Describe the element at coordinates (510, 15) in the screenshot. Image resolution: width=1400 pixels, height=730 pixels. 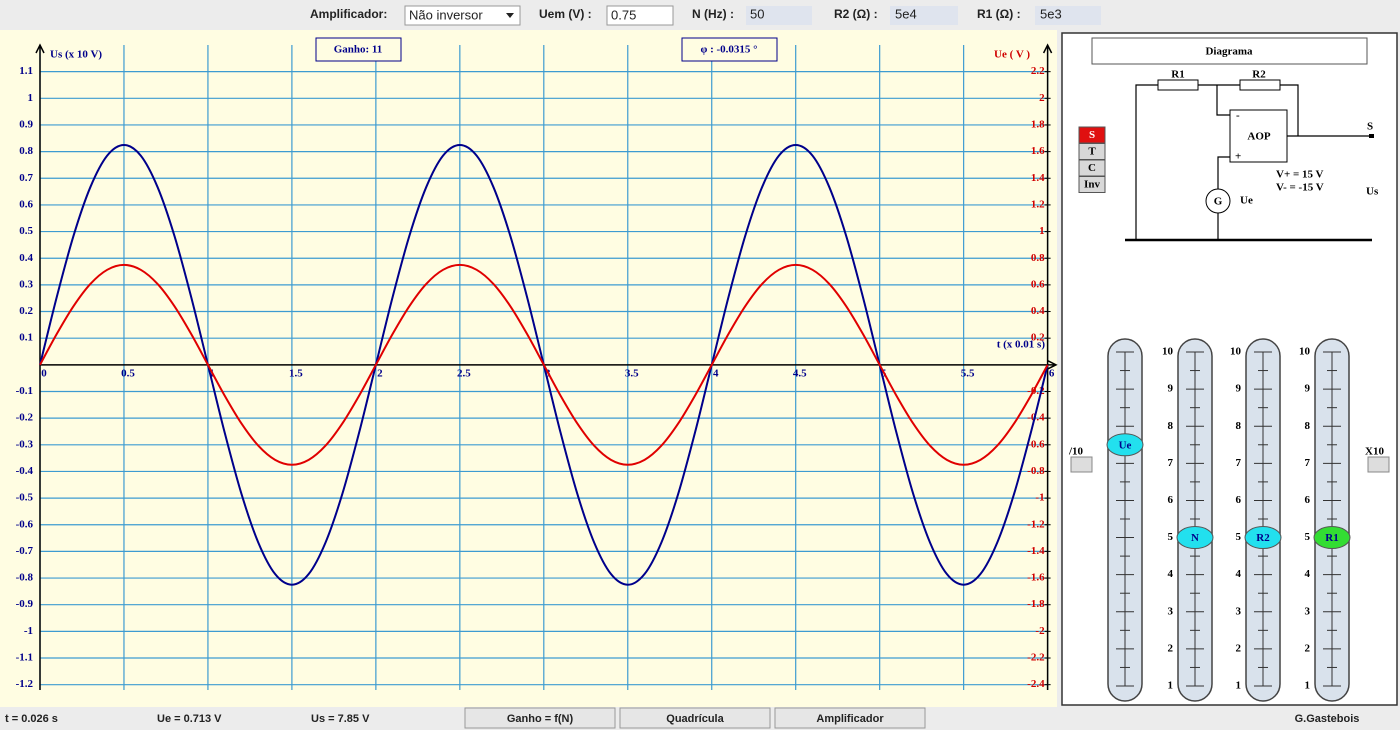
I see `dropdown-arrow` at that location.